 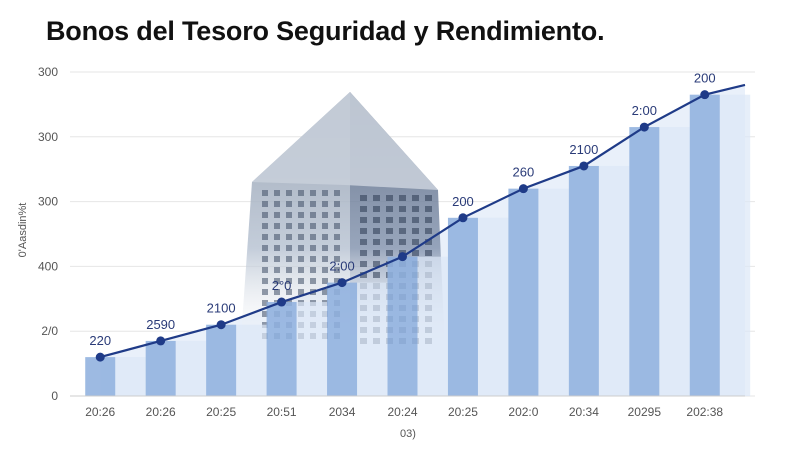 I want to click on x-tick-label: 202:38, so click(x=704, y=412).